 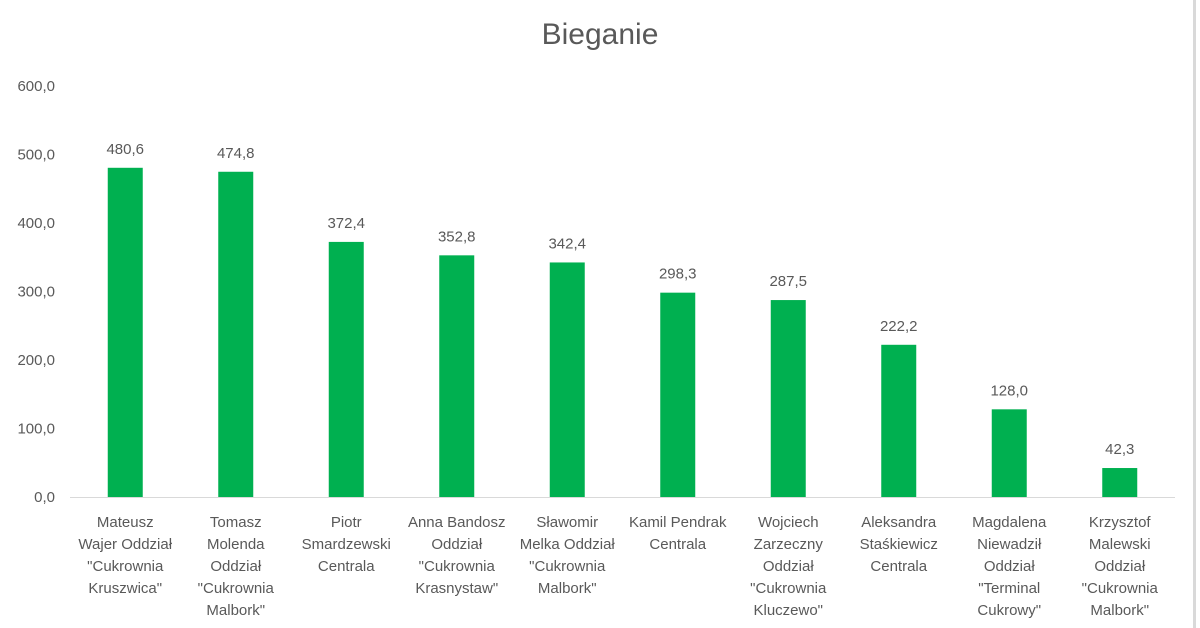 I want to click on x-tick-label: Aleksandra Staśkiewicz Centrala, so click(x=899, y=544).